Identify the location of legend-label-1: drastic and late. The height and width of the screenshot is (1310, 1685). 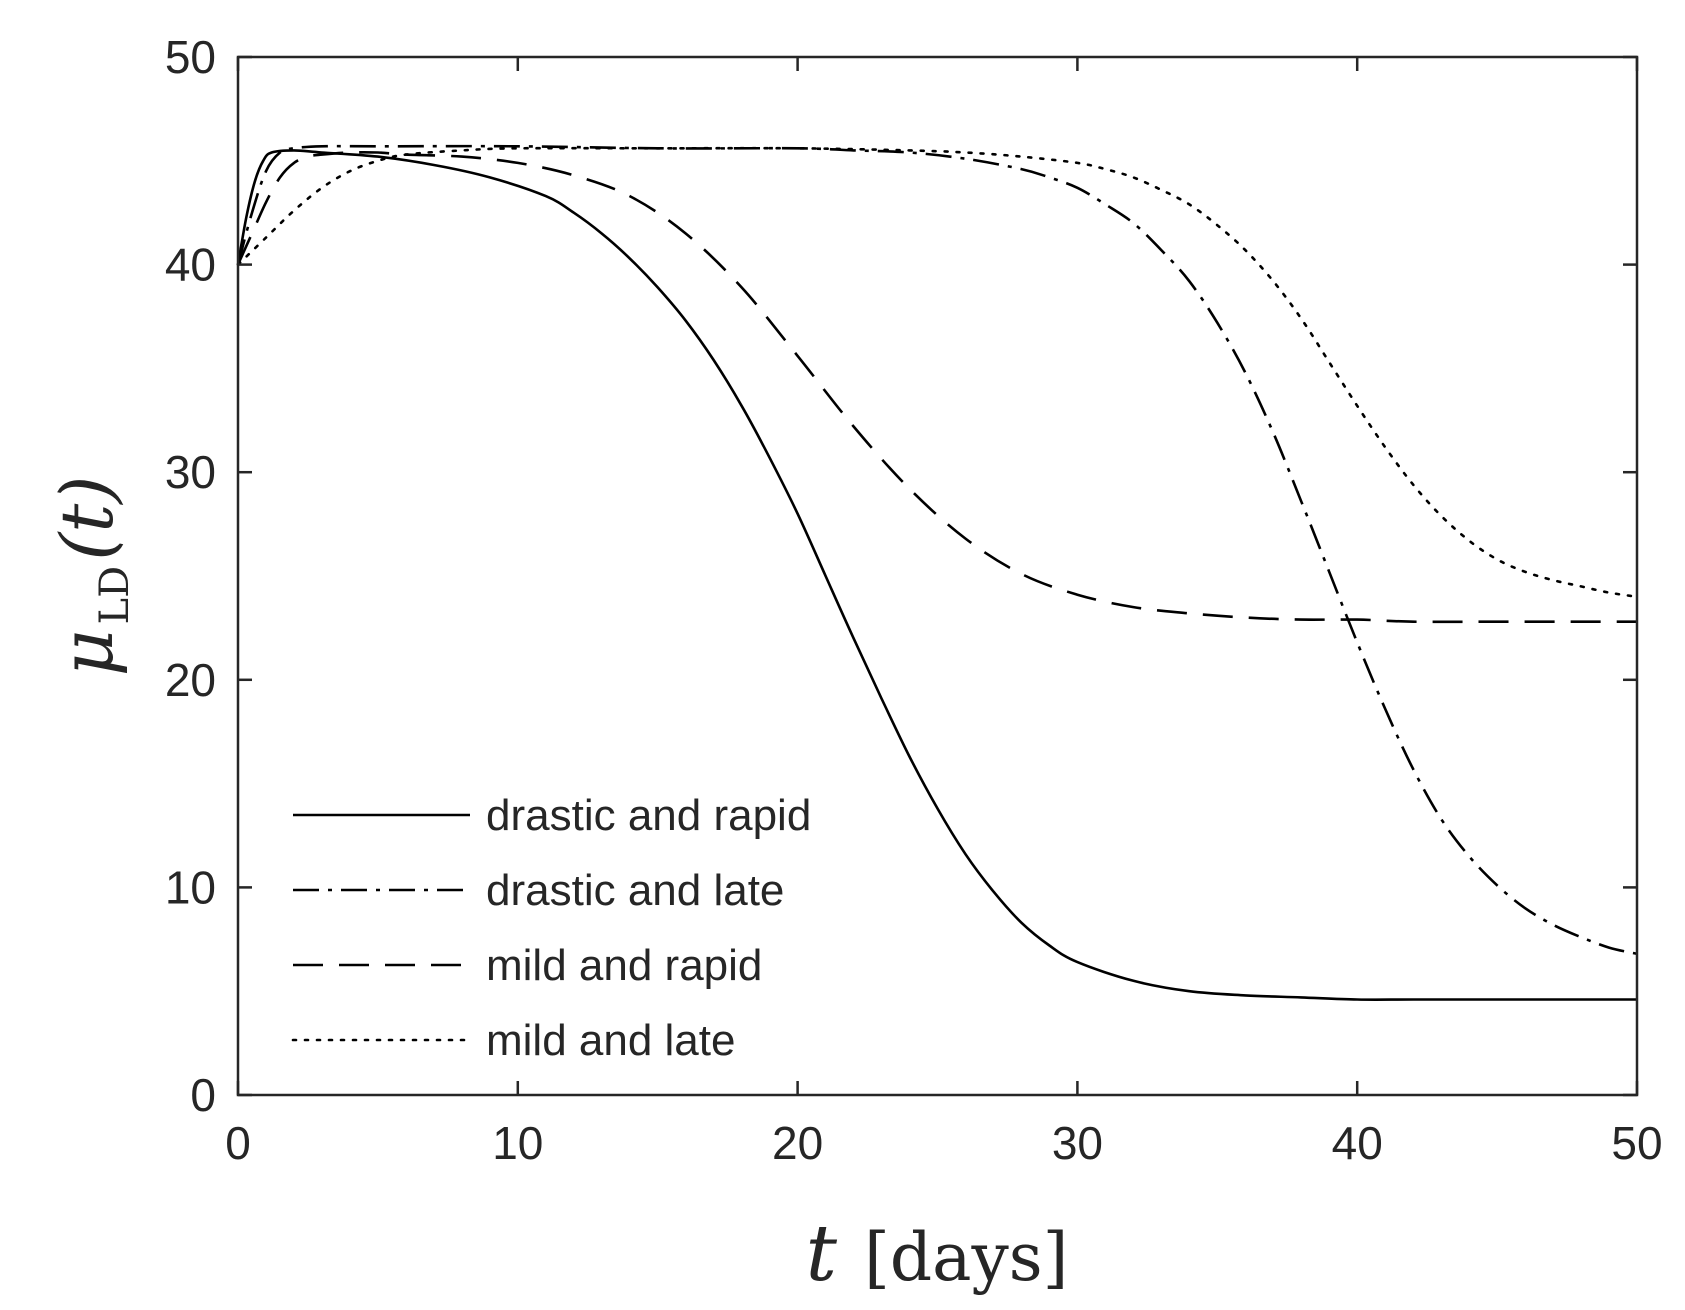
(635, 890).